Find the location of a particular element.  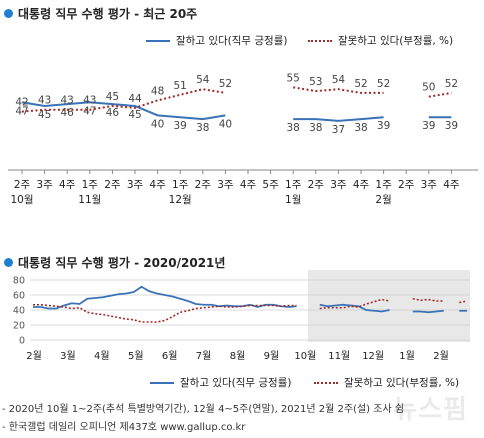

y-tick-label: 20 is located at coordinates (19, 326).